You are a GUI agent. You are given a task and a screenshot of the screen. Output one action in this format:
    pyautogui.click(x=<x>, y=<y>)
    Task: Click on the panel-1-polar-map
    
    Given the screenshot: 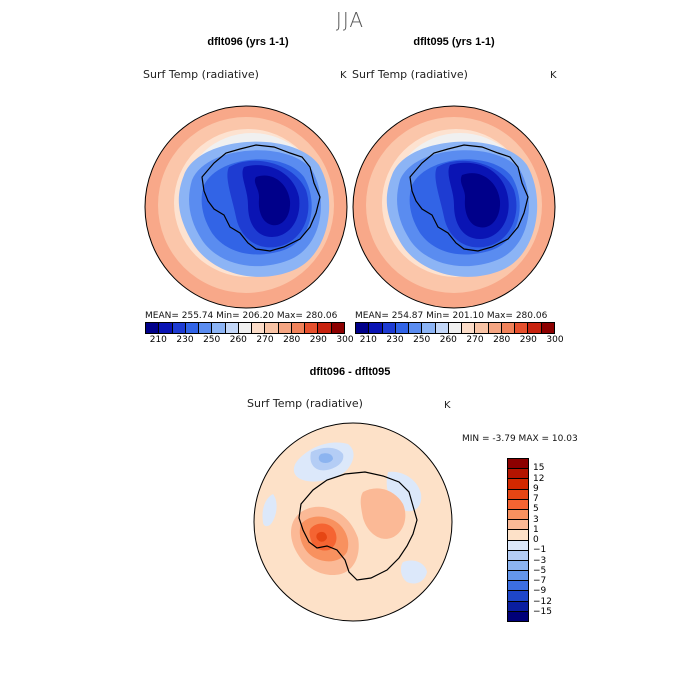 What is the action you would take?
    pyautogui.click(x=246, y=207)
    